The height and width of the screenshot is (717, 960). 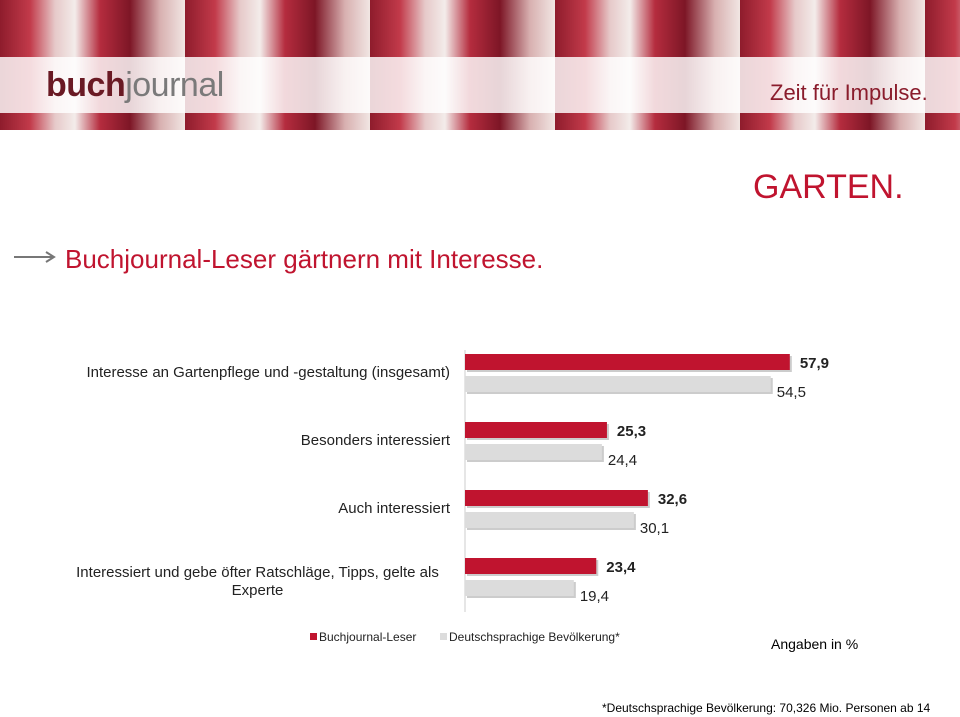 What do you see at coordinates (367, 637) in the screenshot?
I see `legend-label: Buchjournal-Leser` at bounding box center [367, 637].